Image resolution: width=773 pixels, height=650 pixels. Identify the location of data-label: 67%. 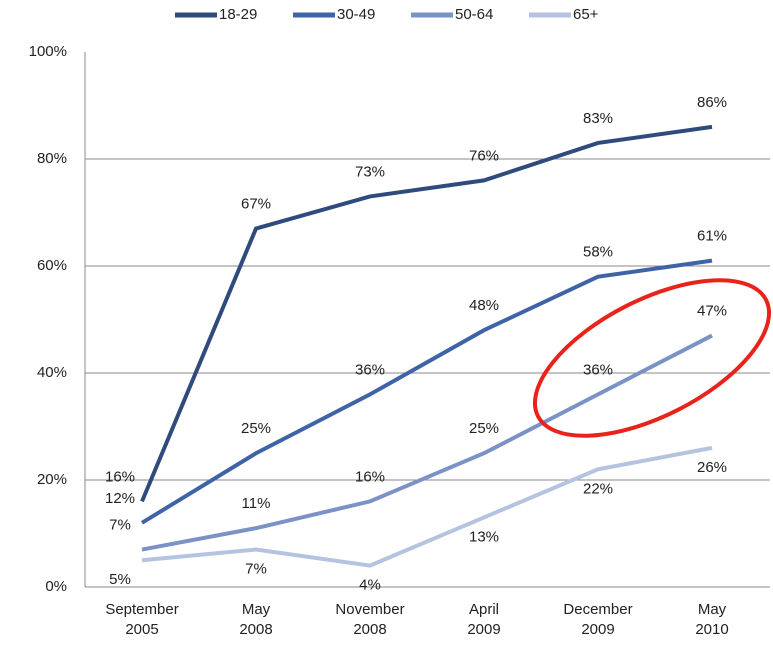
(256, 204).